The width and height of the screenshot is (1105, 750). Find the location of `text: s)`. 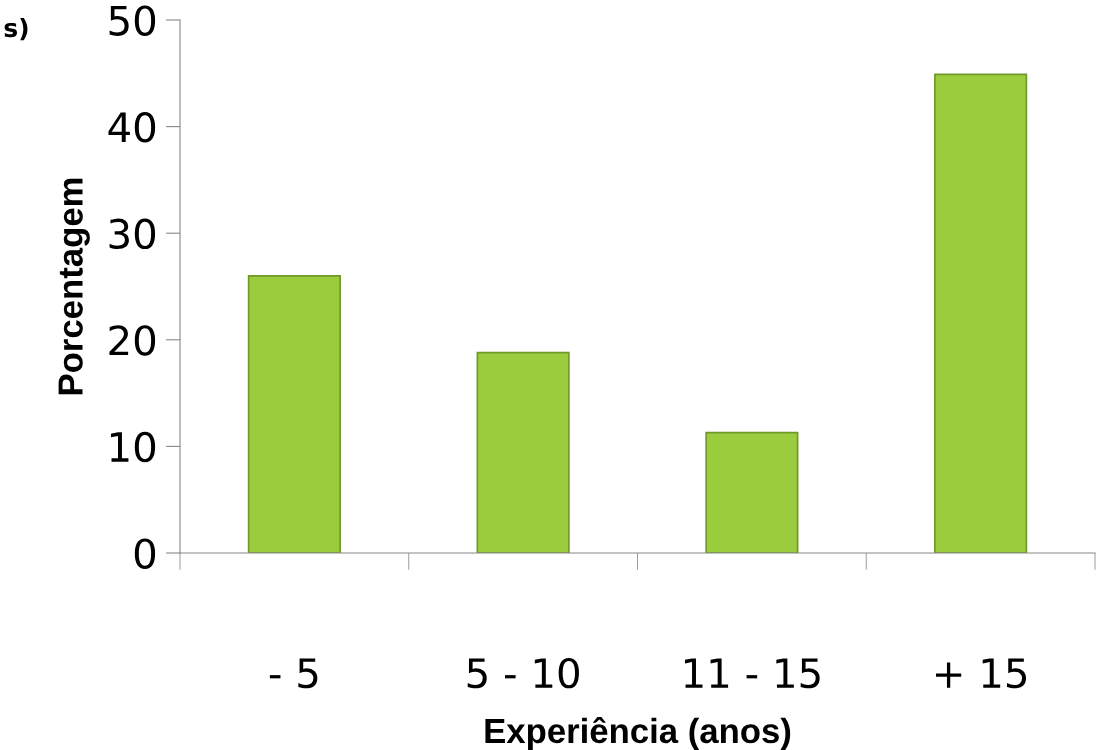

text: s) is located at coordinates (16, 29).